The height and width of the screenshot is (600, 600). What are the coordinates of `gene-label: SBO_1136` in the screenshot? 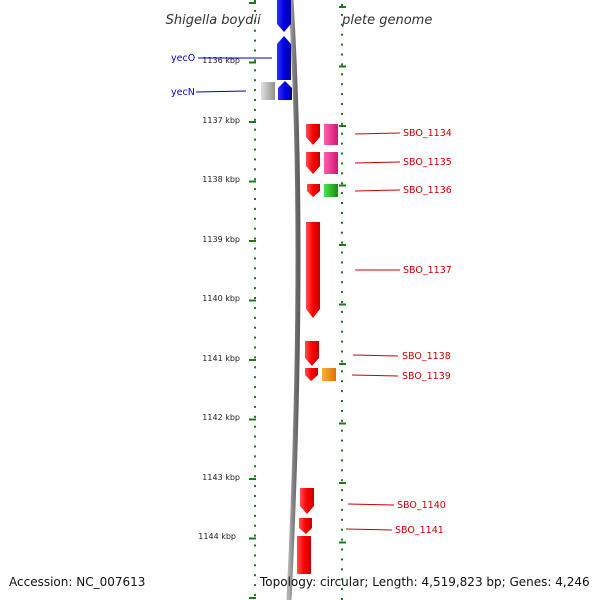 It's located at (427, 190).